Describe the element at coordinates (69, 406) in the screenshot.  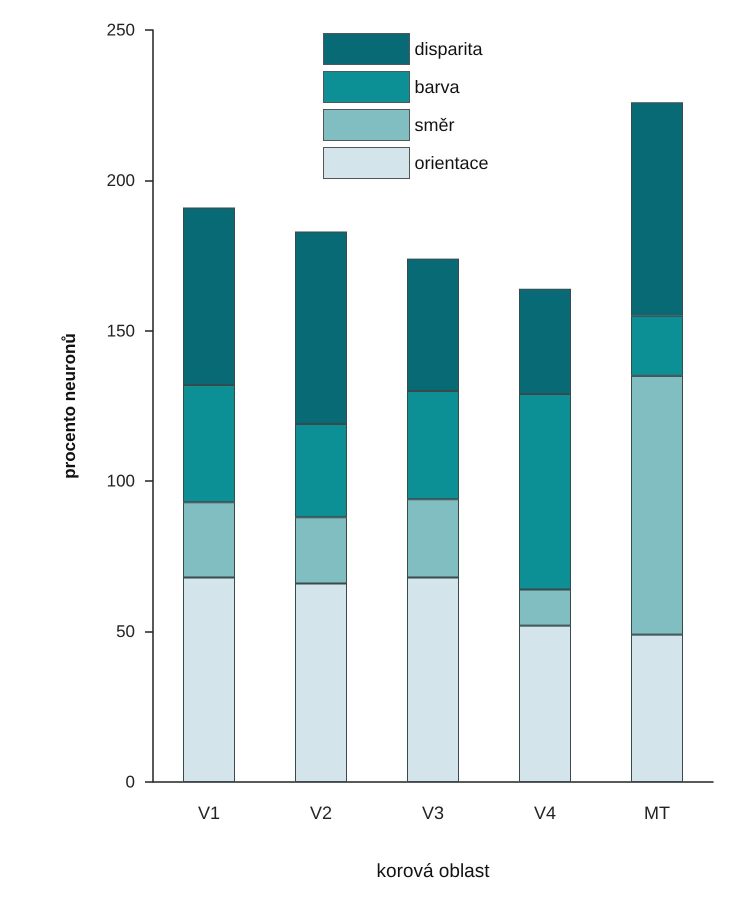
I see `y-axis-title: procento neuronů` at that location.